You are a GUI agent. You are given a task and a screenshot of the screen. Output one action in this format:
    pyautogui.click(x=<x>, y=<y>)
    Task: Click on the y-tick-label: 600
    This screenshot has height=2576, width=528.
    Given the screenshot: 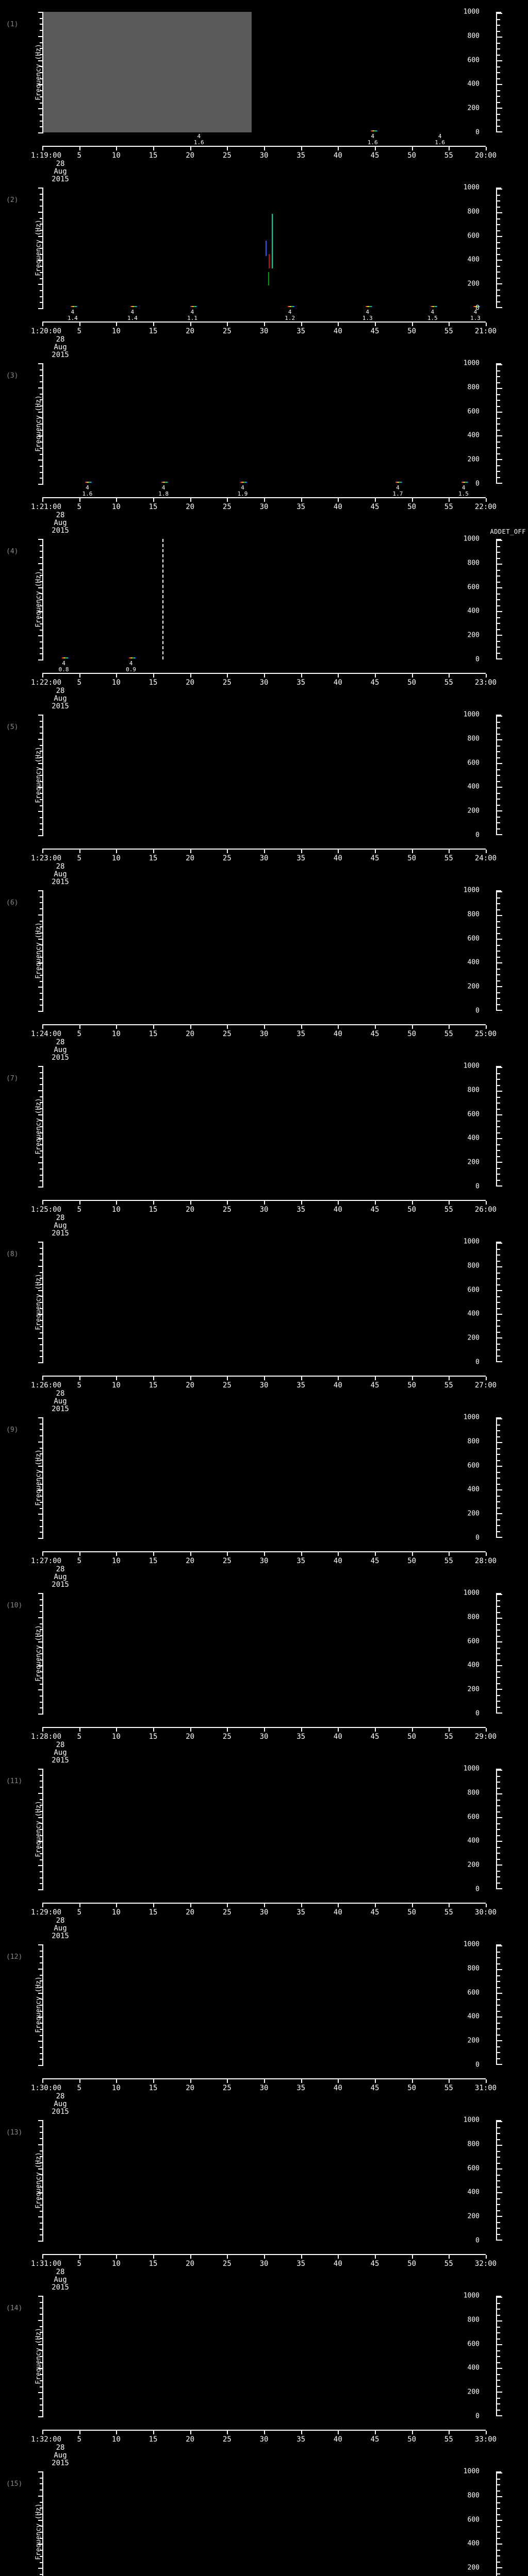 What is the action you would take?
    pyautogui.click(x=474, y=1466)
    